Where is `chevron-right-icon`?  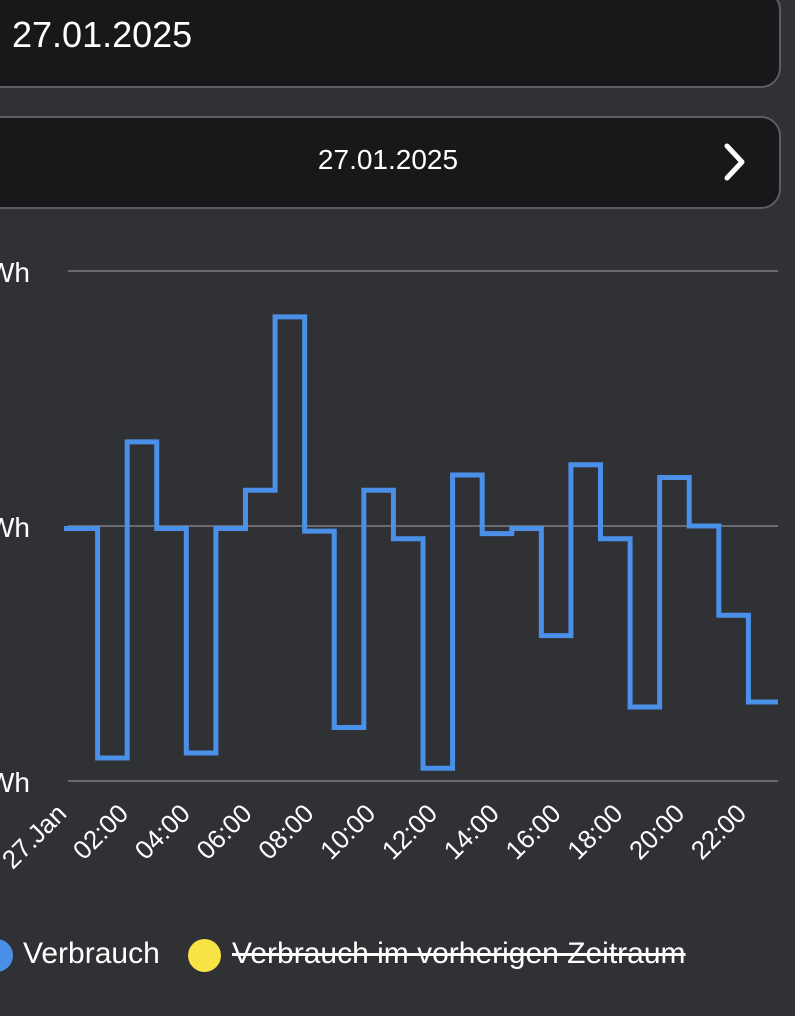 chevron-right-icon is located at coordinates (734, 162).